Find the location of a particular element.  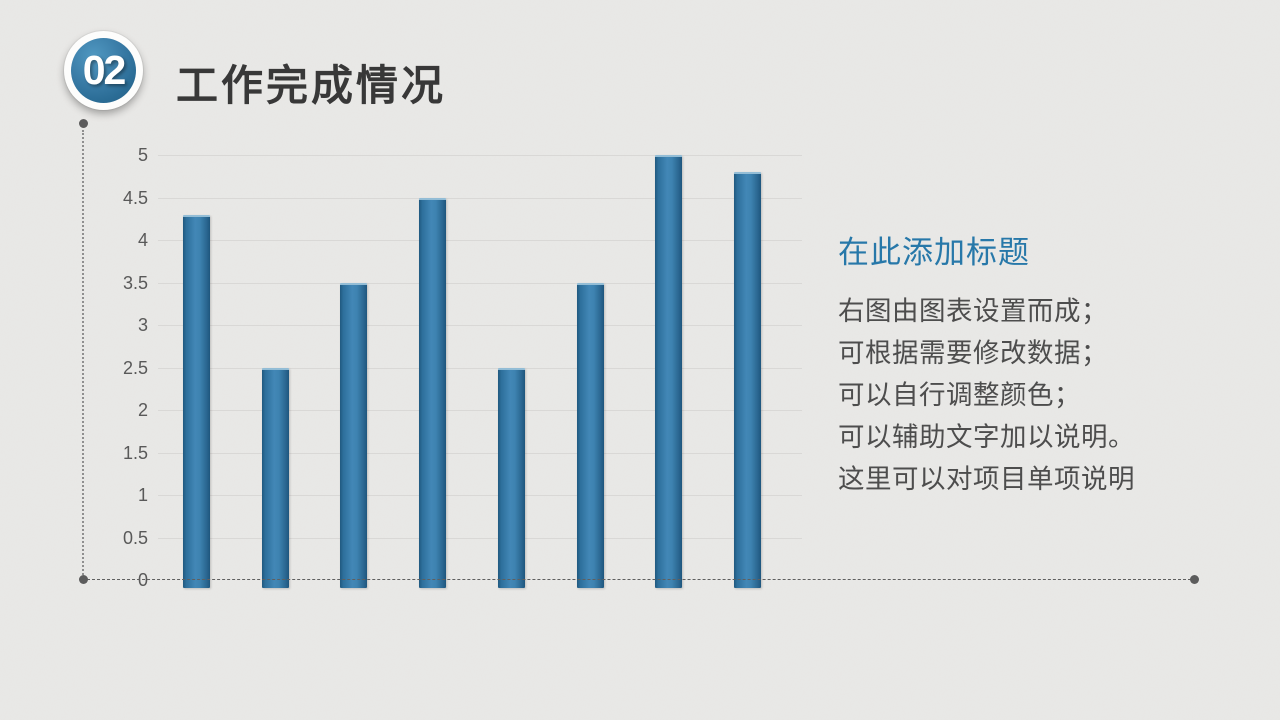

y-axis-tick-label: 4.5 is located at coordinates (135, 197).